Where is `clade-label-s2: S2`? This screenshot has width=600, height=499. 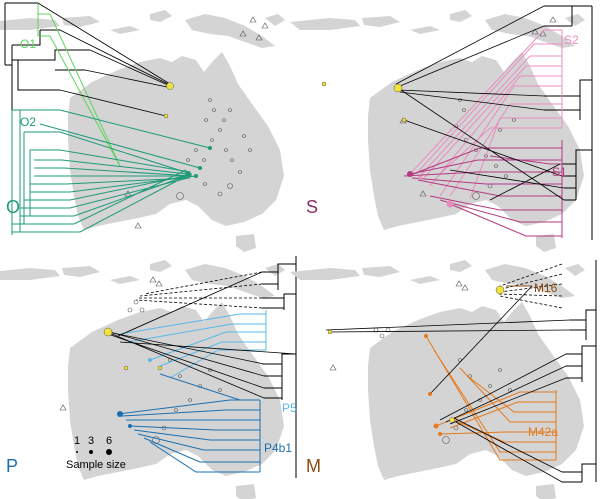 clade-label-s2: S2 is located at coordinates (571, 40).